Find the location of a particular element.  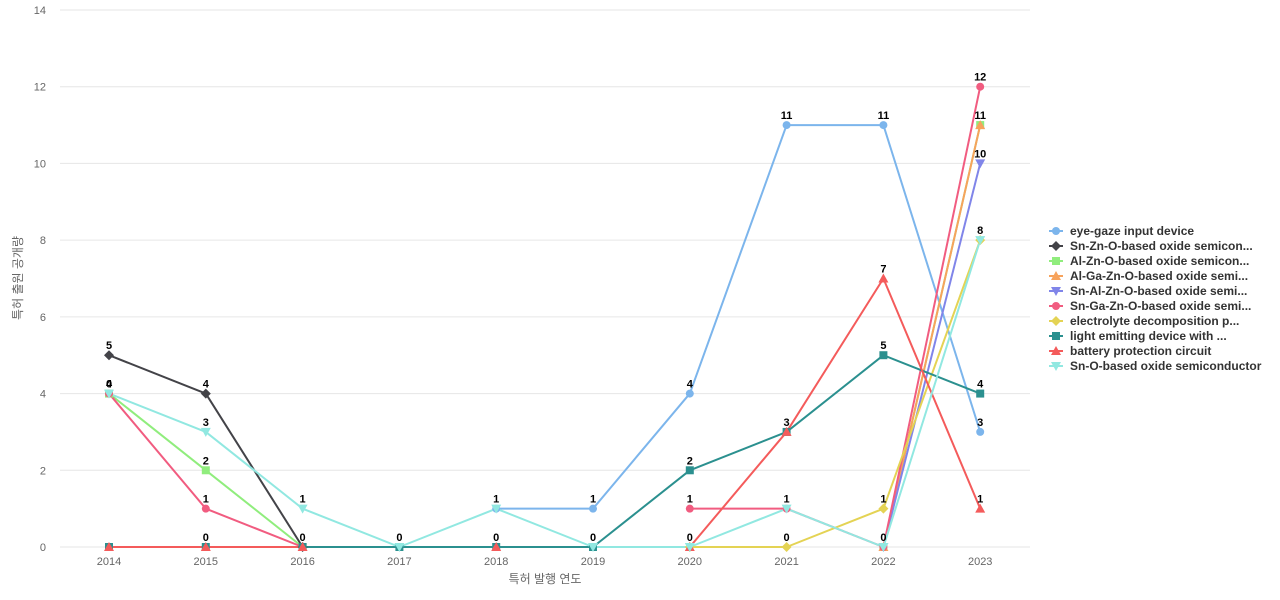

x-tick-label: 2017 is located at coordinates (399, 562).